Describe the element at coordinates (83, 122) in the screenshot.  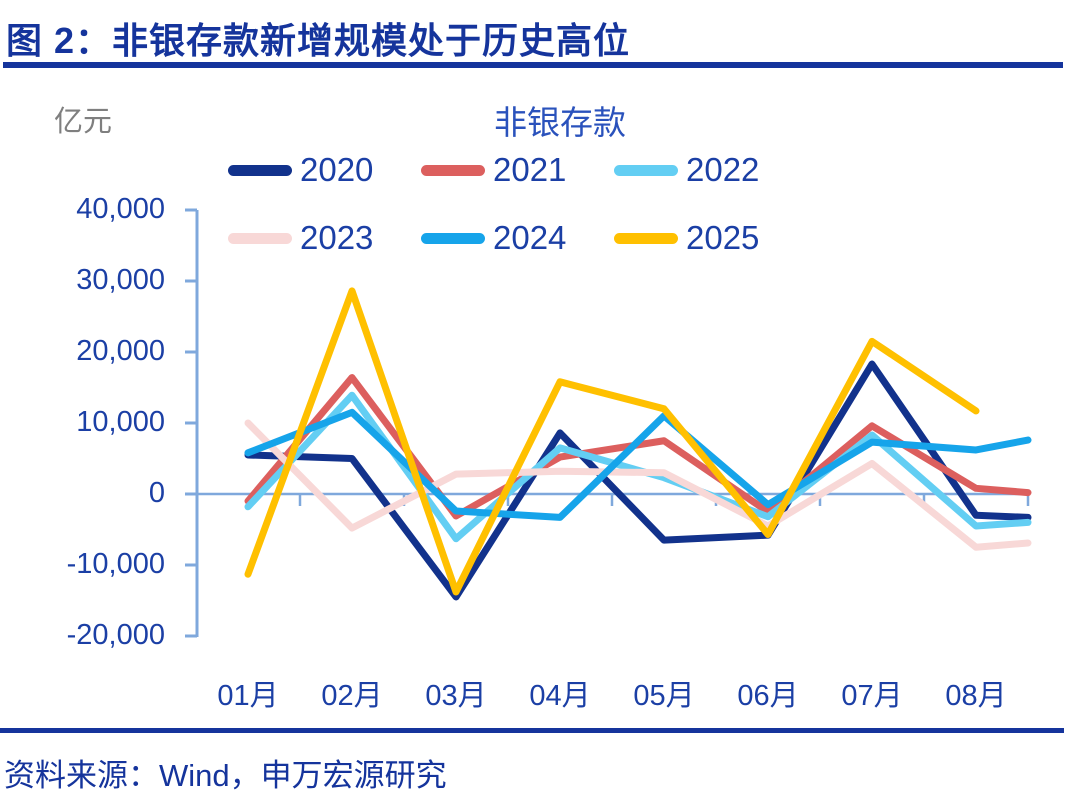
I see `y-axis-unit-label: 亿元` at that location.